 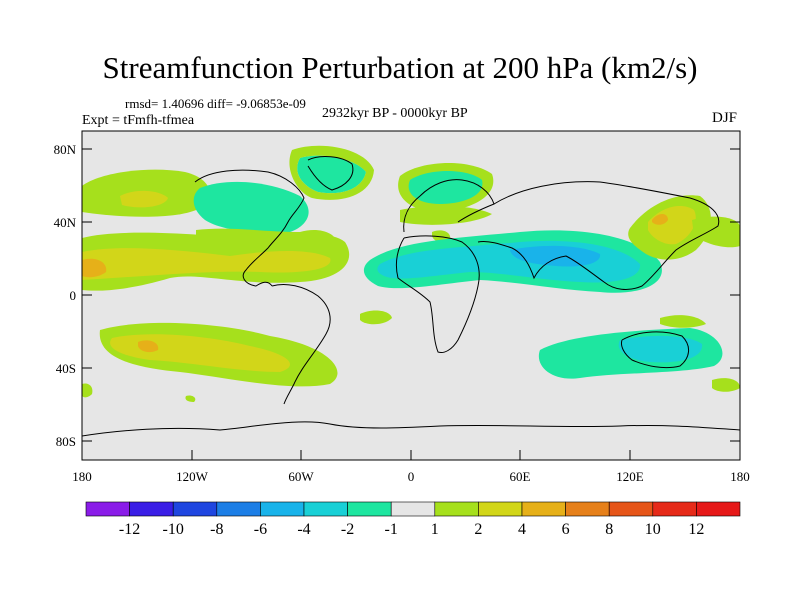 I want to click on contour-pos-greenland-ring, so click(x=331, y=172).